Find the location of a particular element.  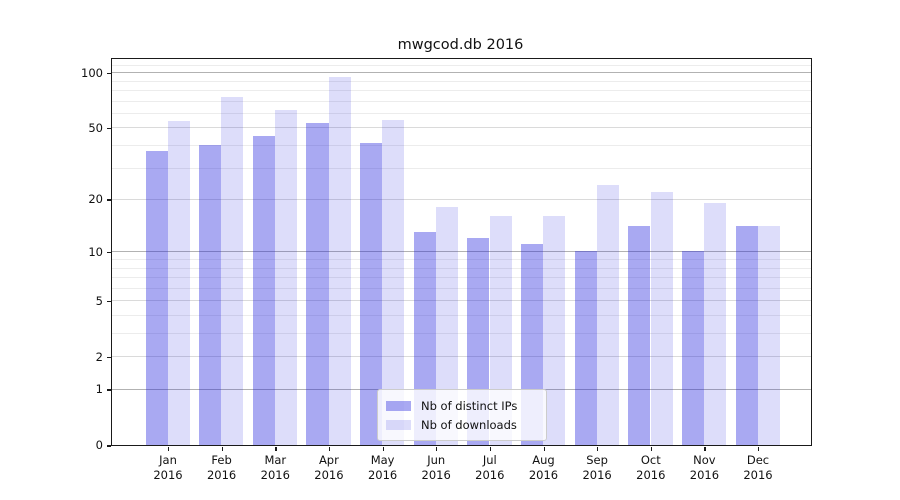

y-tick-label-10: 10 is located at coordinates (95, 251).